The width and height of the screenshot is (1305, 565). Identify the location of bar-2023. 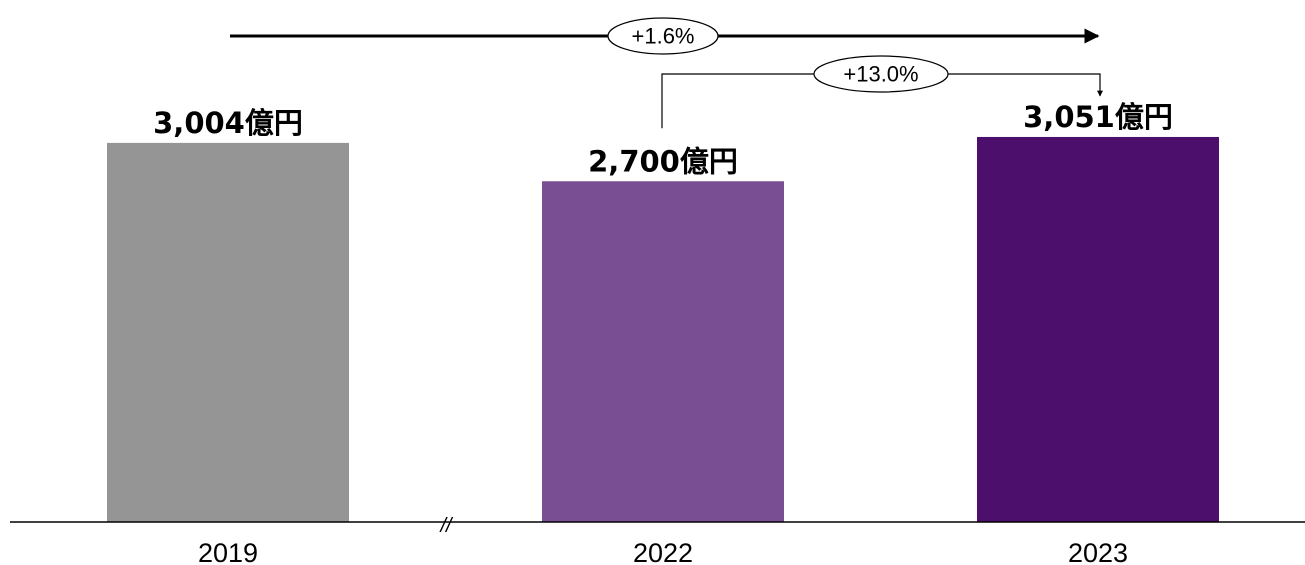
(1098, 329).